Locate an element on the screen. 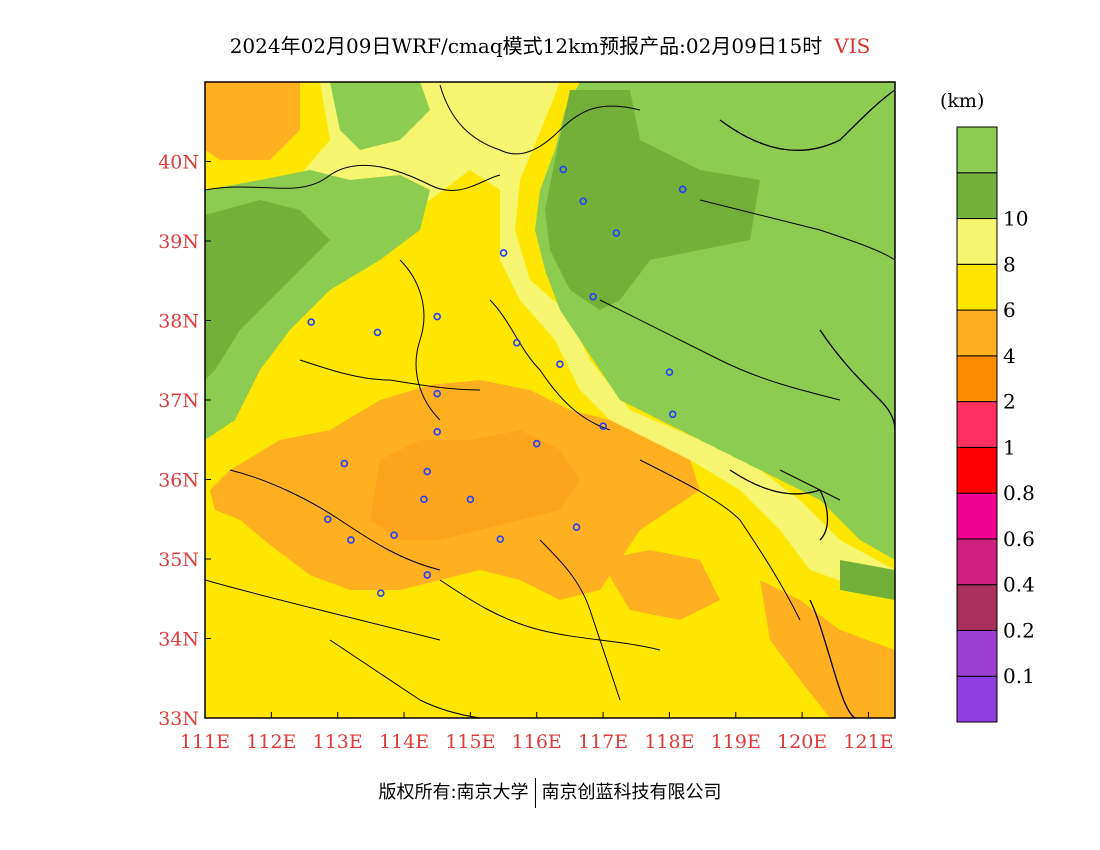 This screenshot has width=1100, height=850. latitude-axis: 40N 39N 38N 37N 36N 35N 34N 33N is located at coordinates (184, 441).